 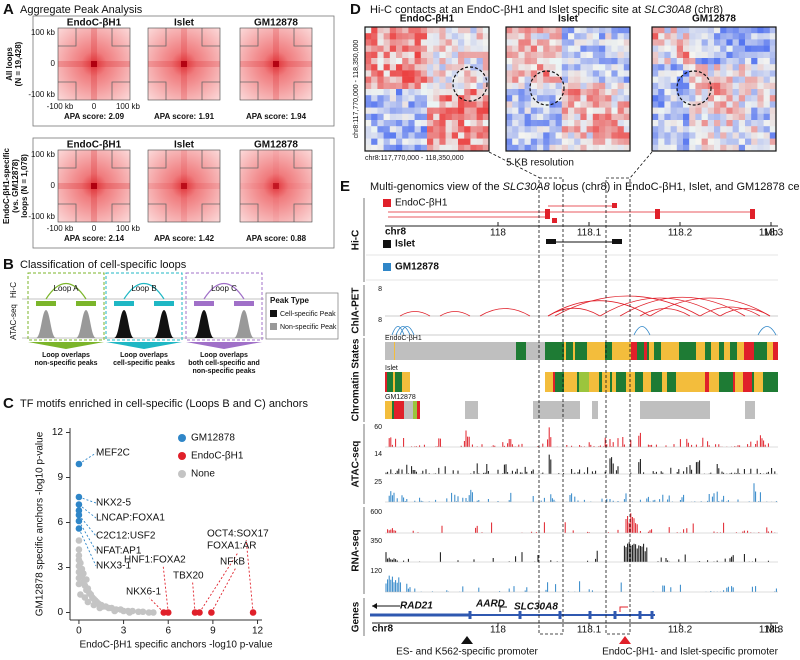 What do you see at coordinates (618, 406) in the screenshot?
I see `highlight-box` at bounding box center [618, 406].